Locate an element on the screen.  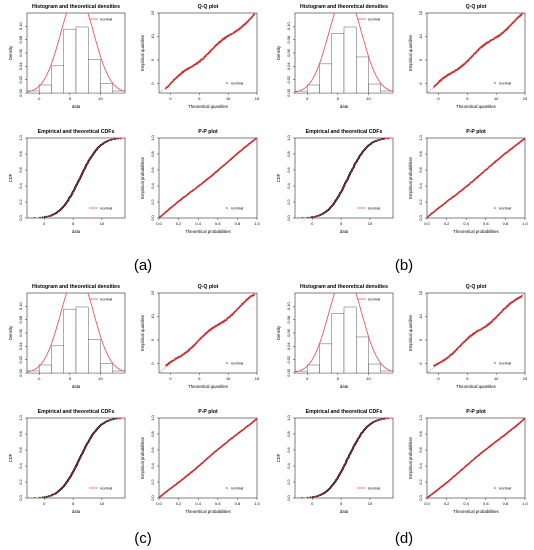
x-tick-label: 0.4 is located at coordinates (198, 223).